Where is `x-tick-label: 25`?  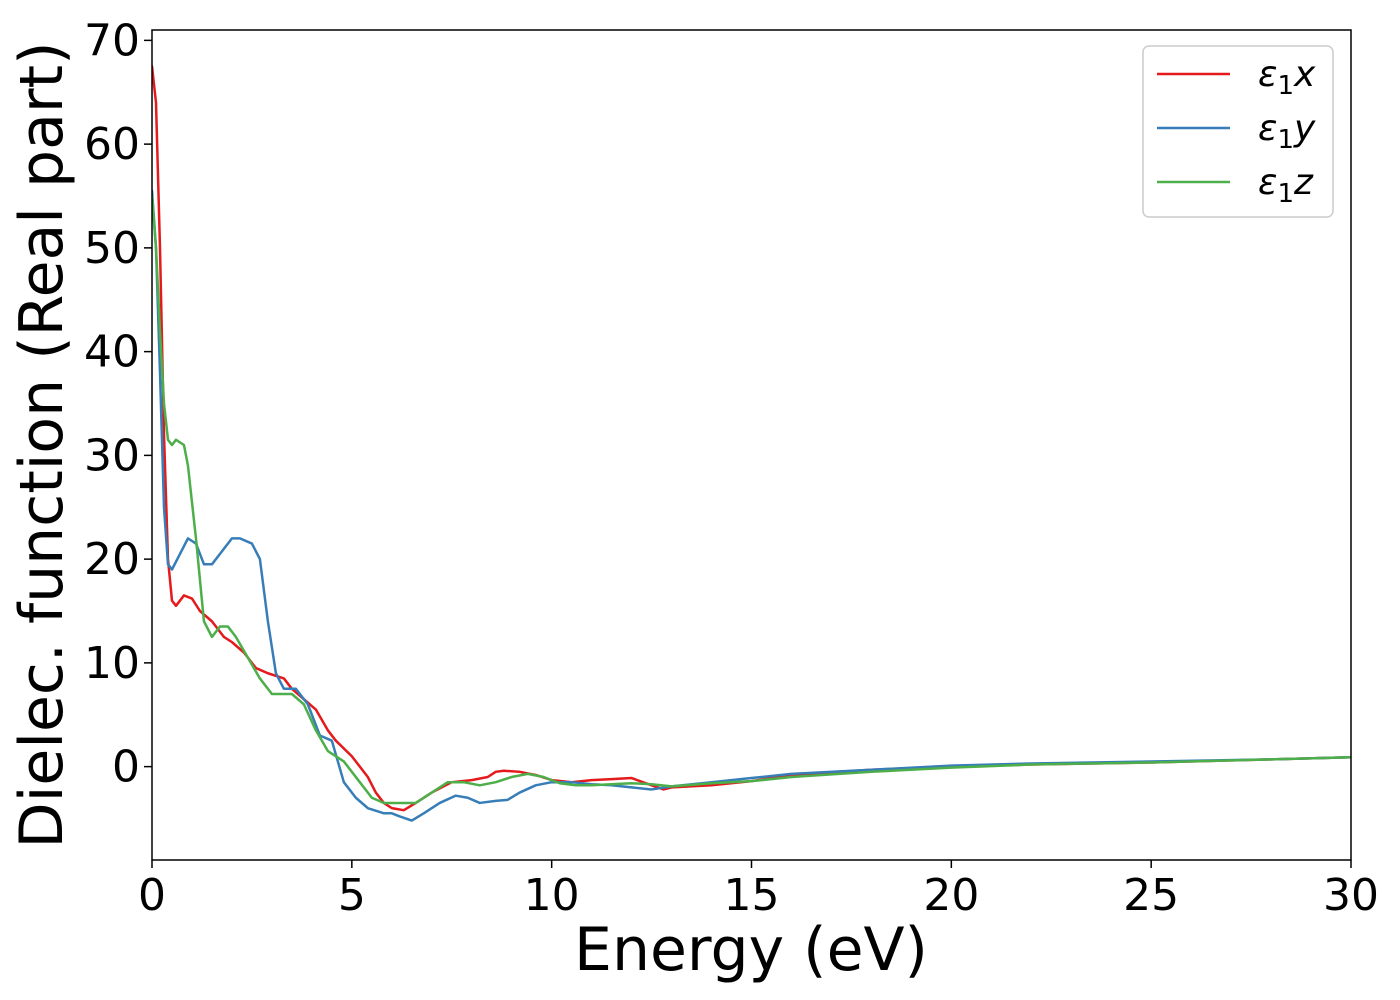 x-tick-label: 25 is located at coordinates (1151, 895).